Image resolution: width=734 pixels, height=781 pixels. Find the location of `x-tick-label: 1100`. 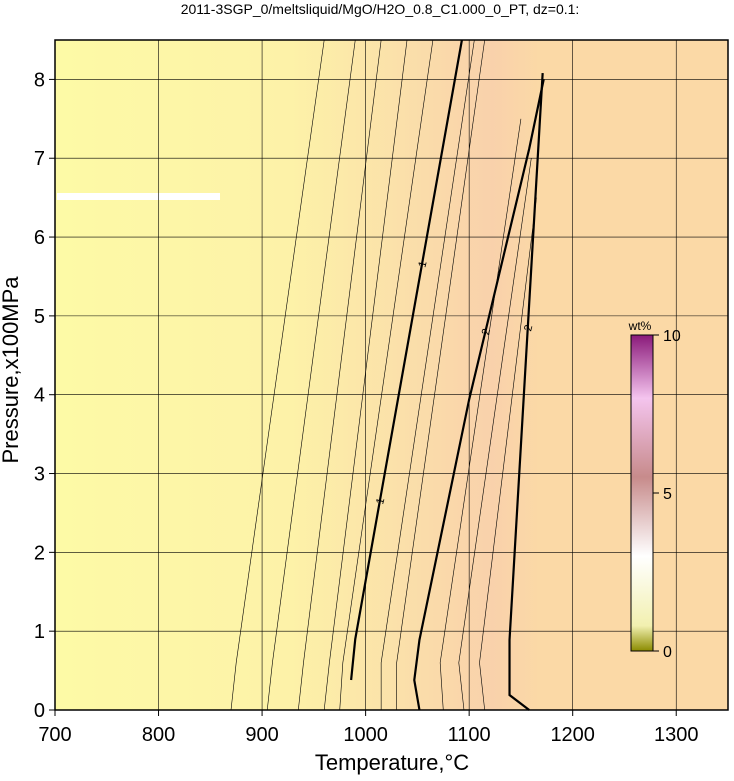

x-tick-label: 1100 is located at coordinates (469, 735).